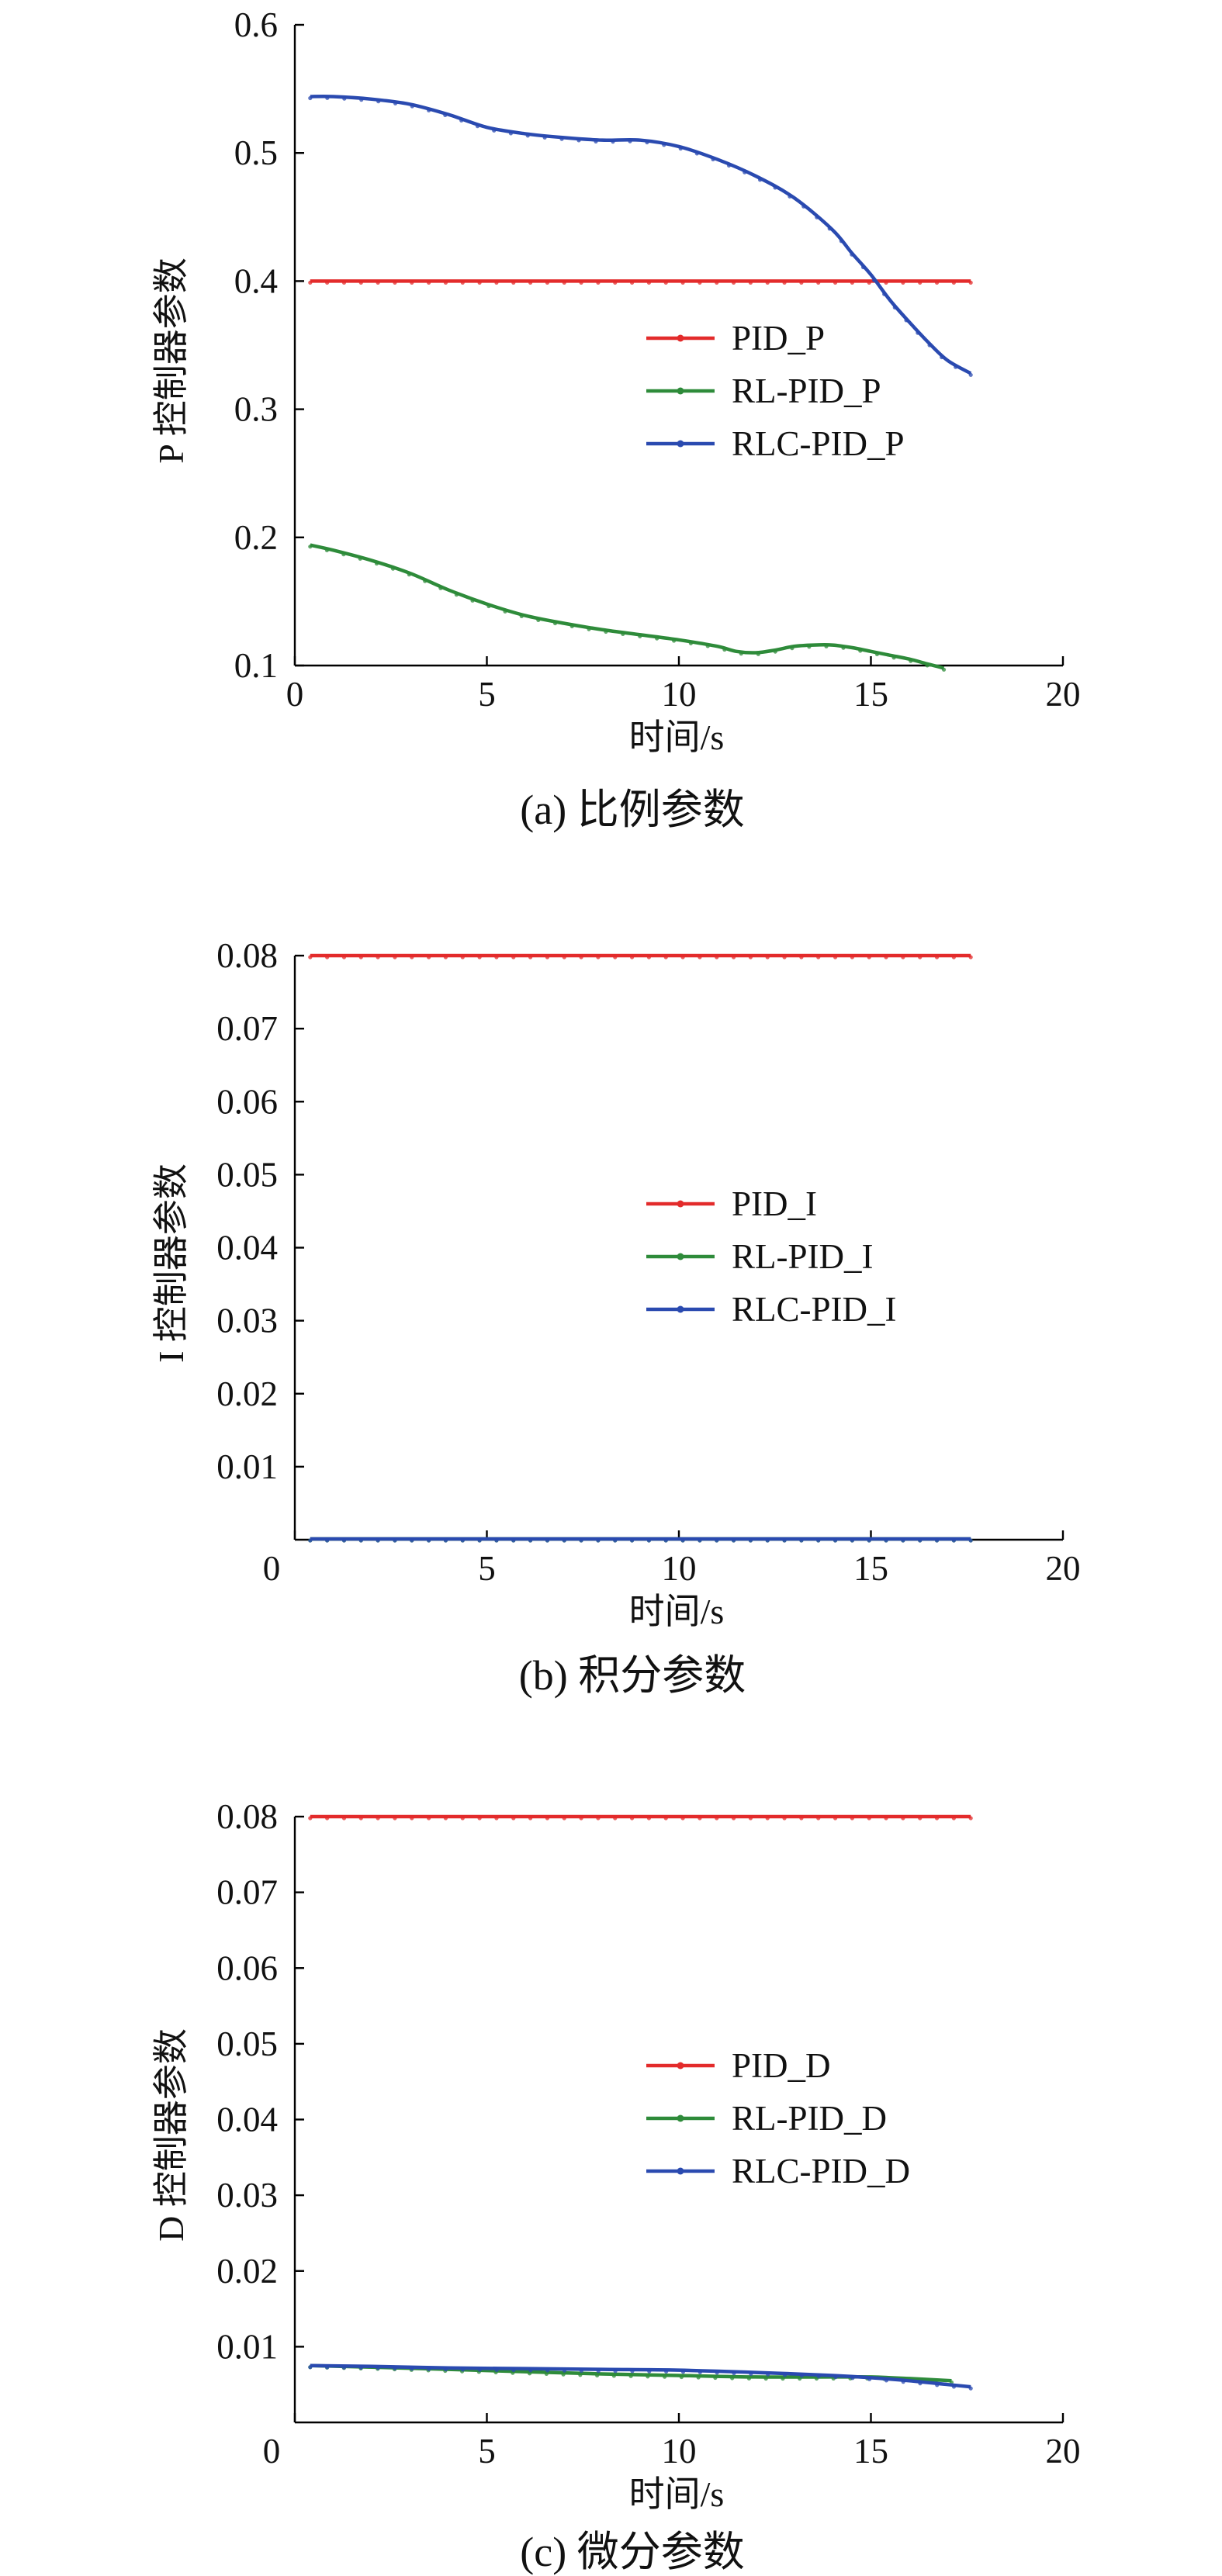 Image resolution: width=1222 pixels, height=2576 pixels. I want to click on y-tick-label: 0.4, so click(256, 280).